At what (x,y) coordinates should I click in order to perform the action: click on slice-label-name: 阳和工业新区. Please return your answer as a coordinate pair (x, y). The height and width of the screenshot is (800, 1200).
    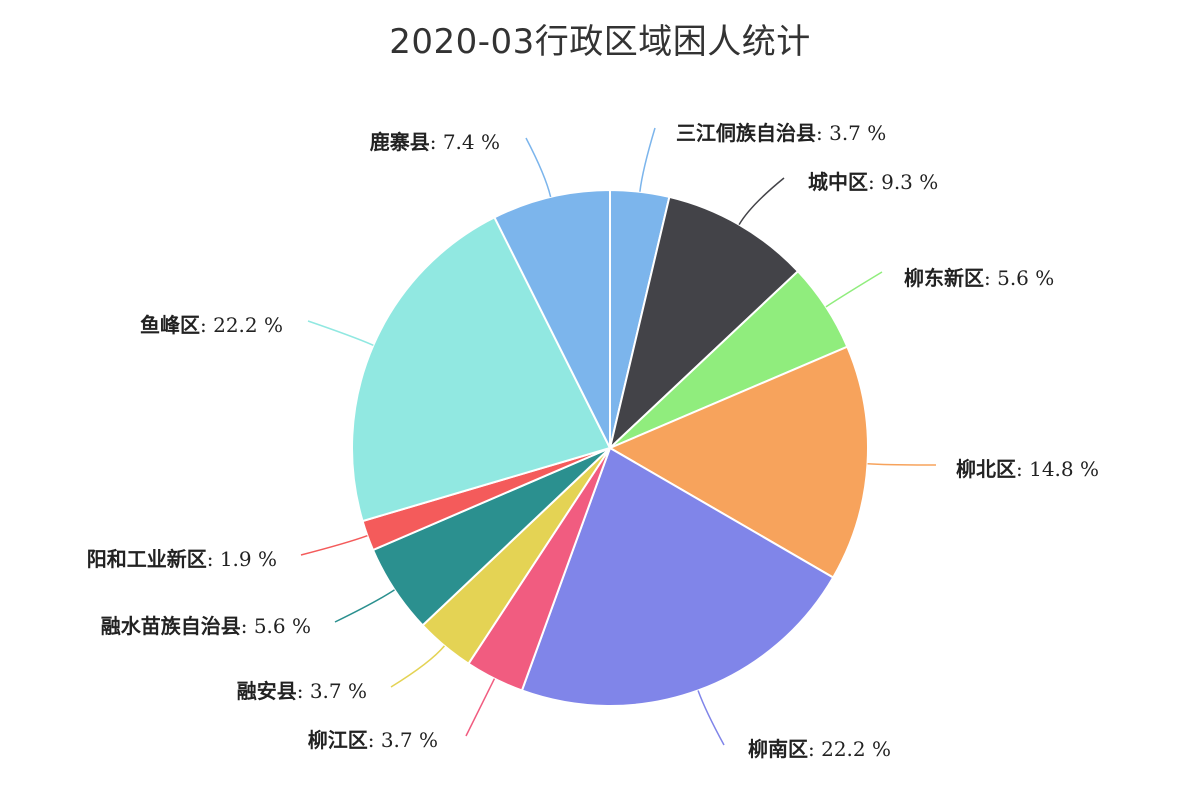
    Looking at the image, I should click on (147, 559).